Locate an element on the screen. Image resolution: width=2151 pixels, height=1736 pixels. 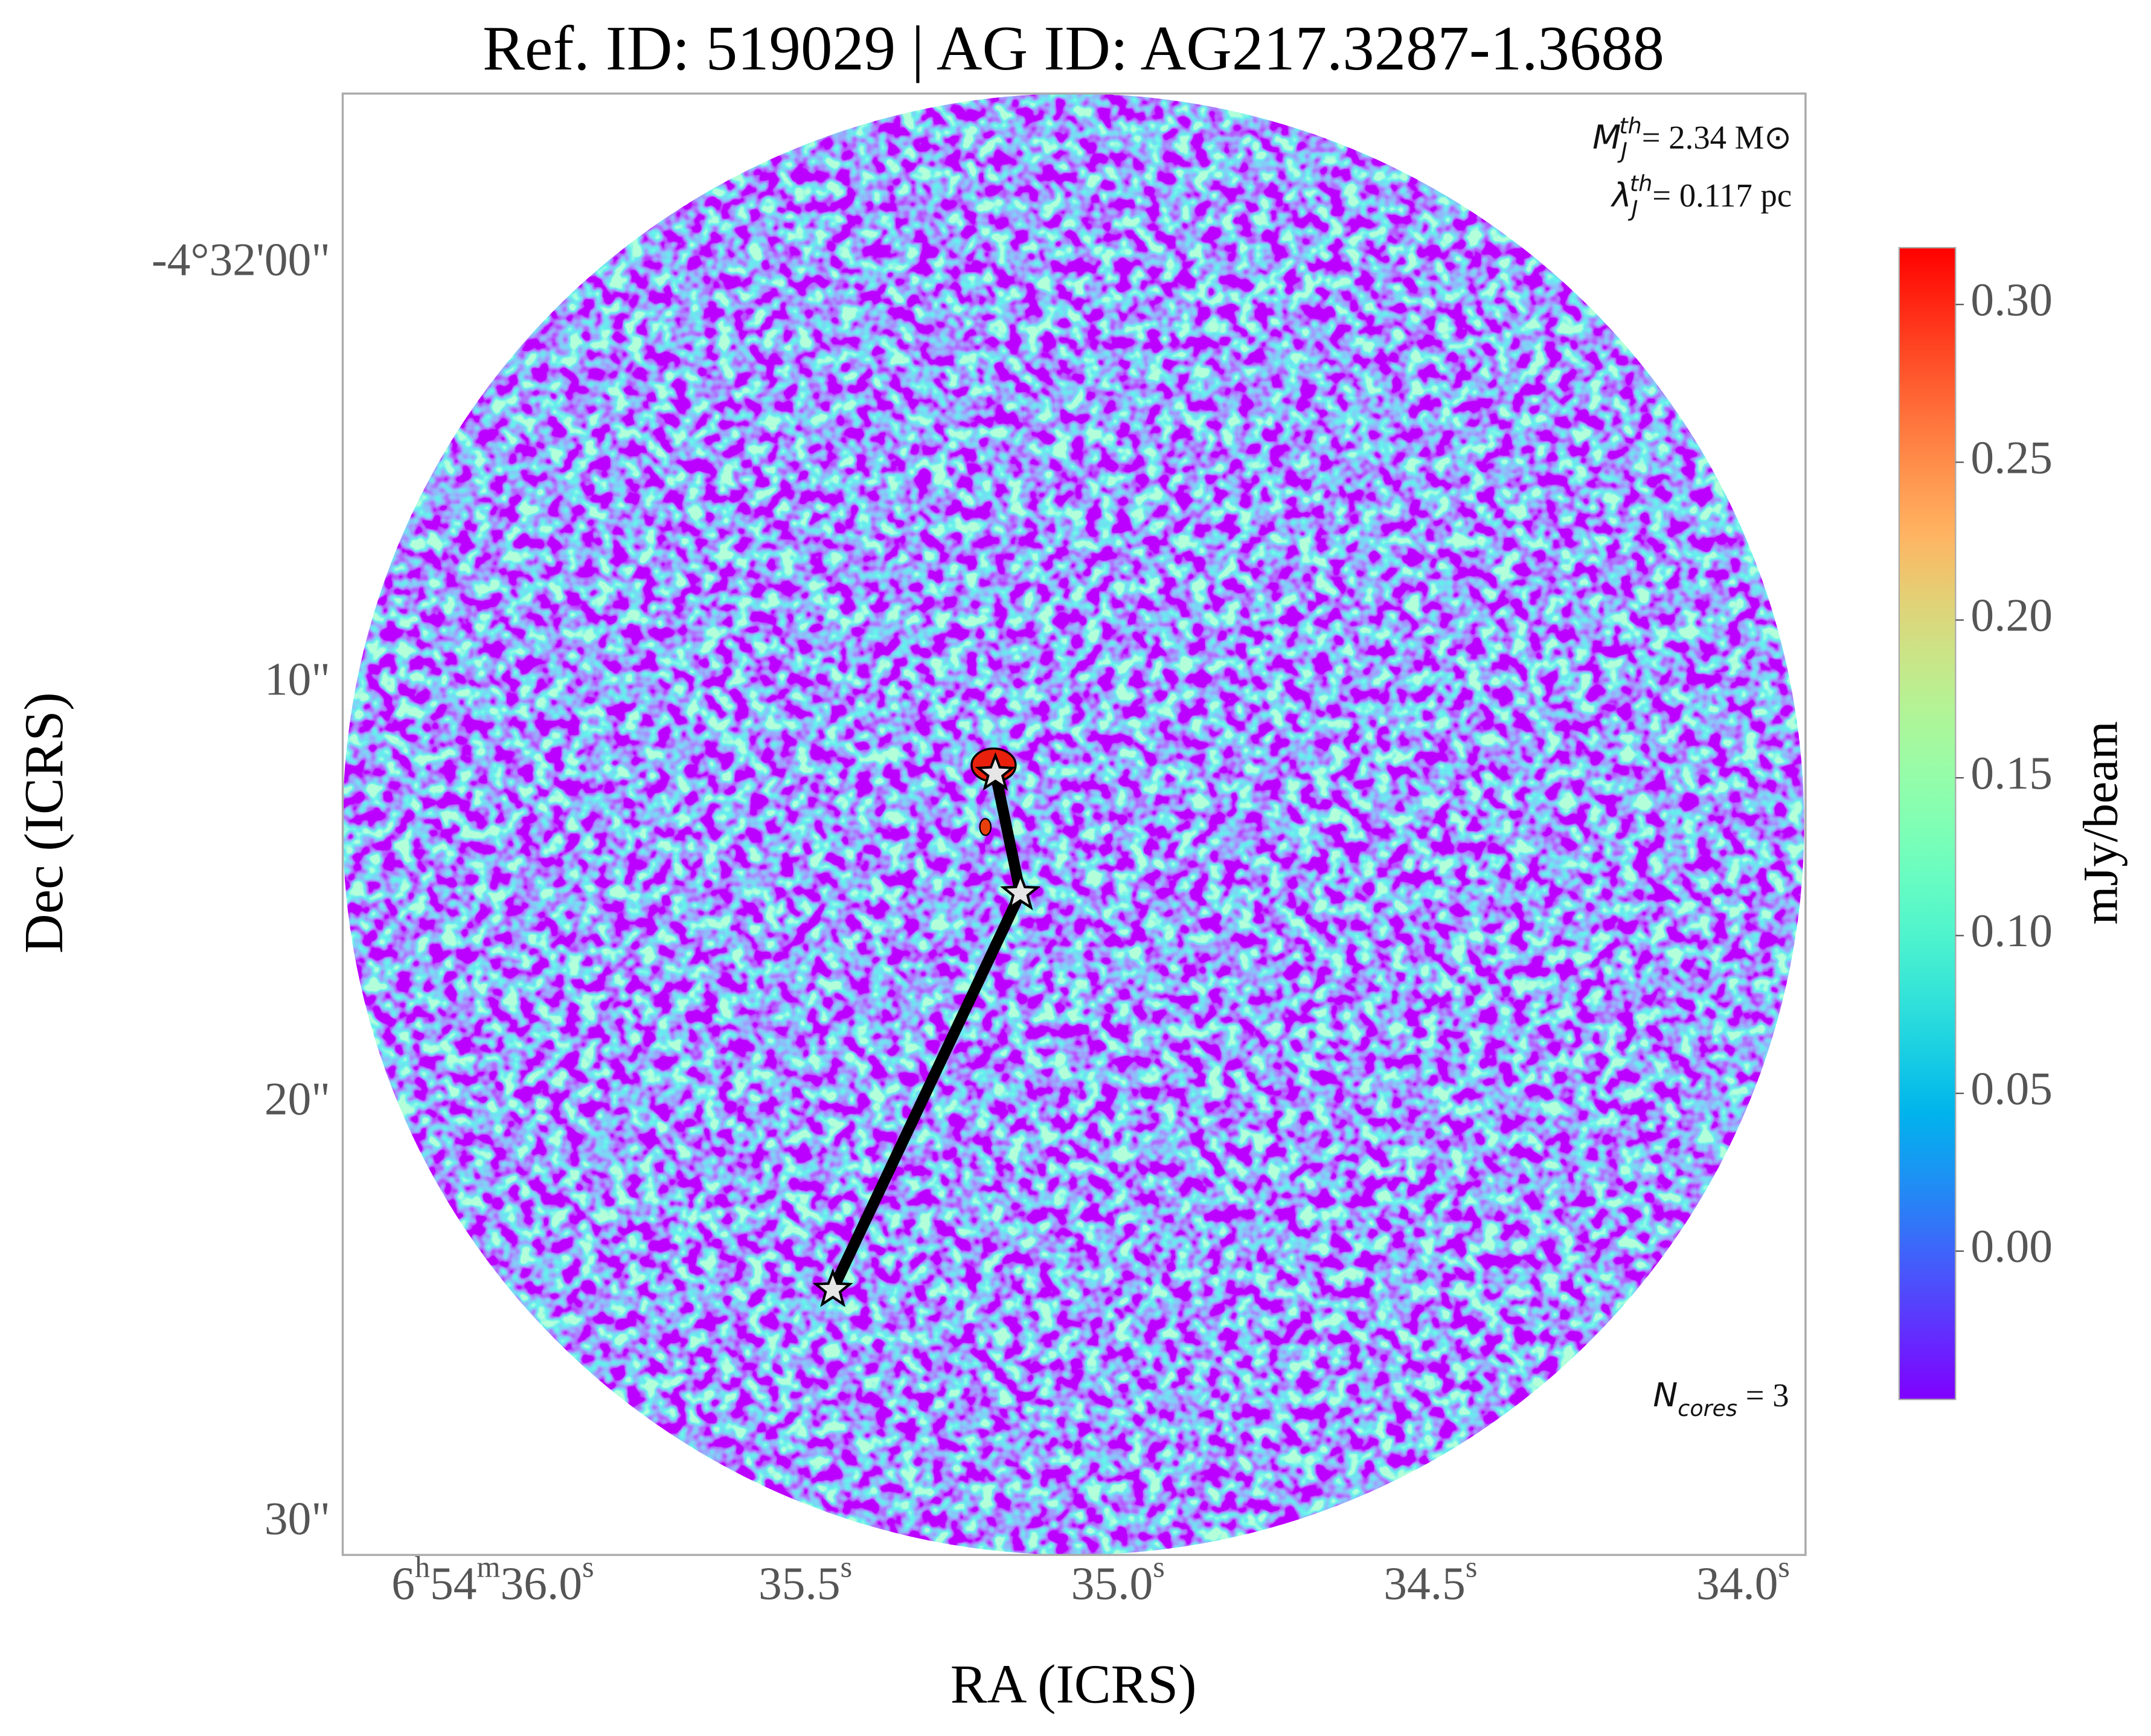
y-tick-label: 20" is located at coordinates (297, 1099).